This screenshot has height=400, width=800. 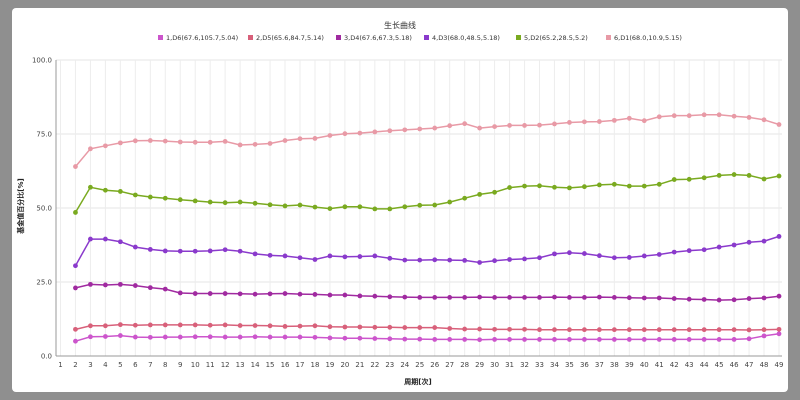 I want to click on legend-item: 1,D6(67.6,105.7,5.04), so click(x=198, y=38).